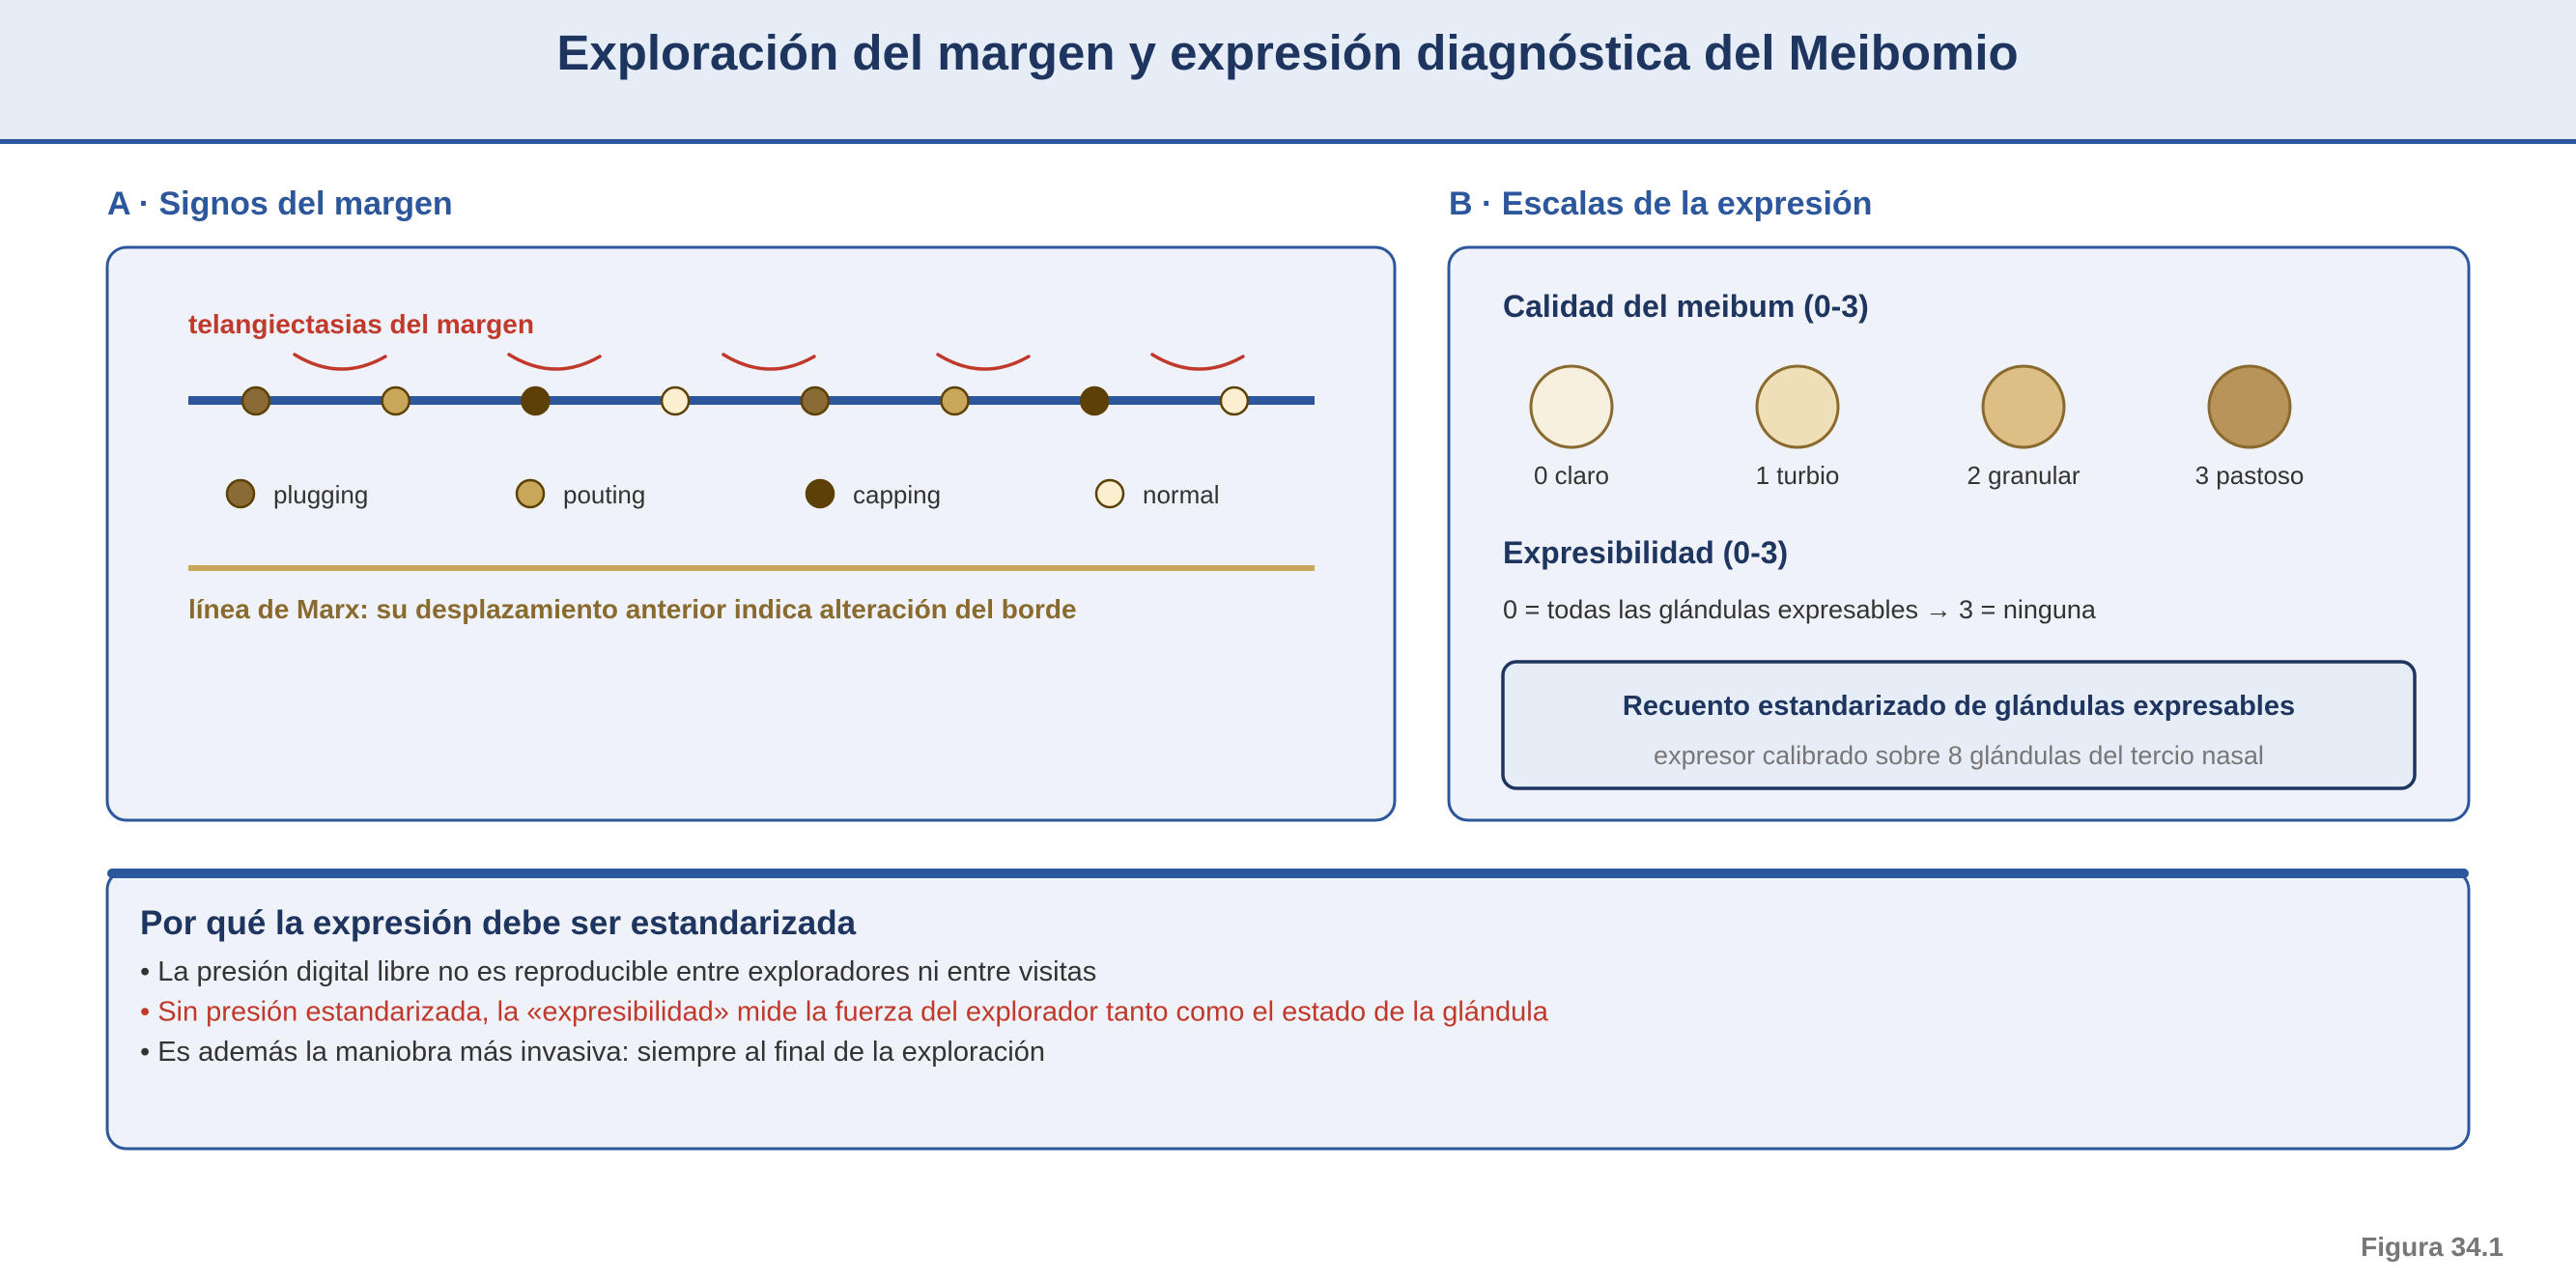 The height and width of the screenshot is (1283, 2576). Describe the element at coordinates (1288, 142) in the screenshot. I see `header-rule` at that location.